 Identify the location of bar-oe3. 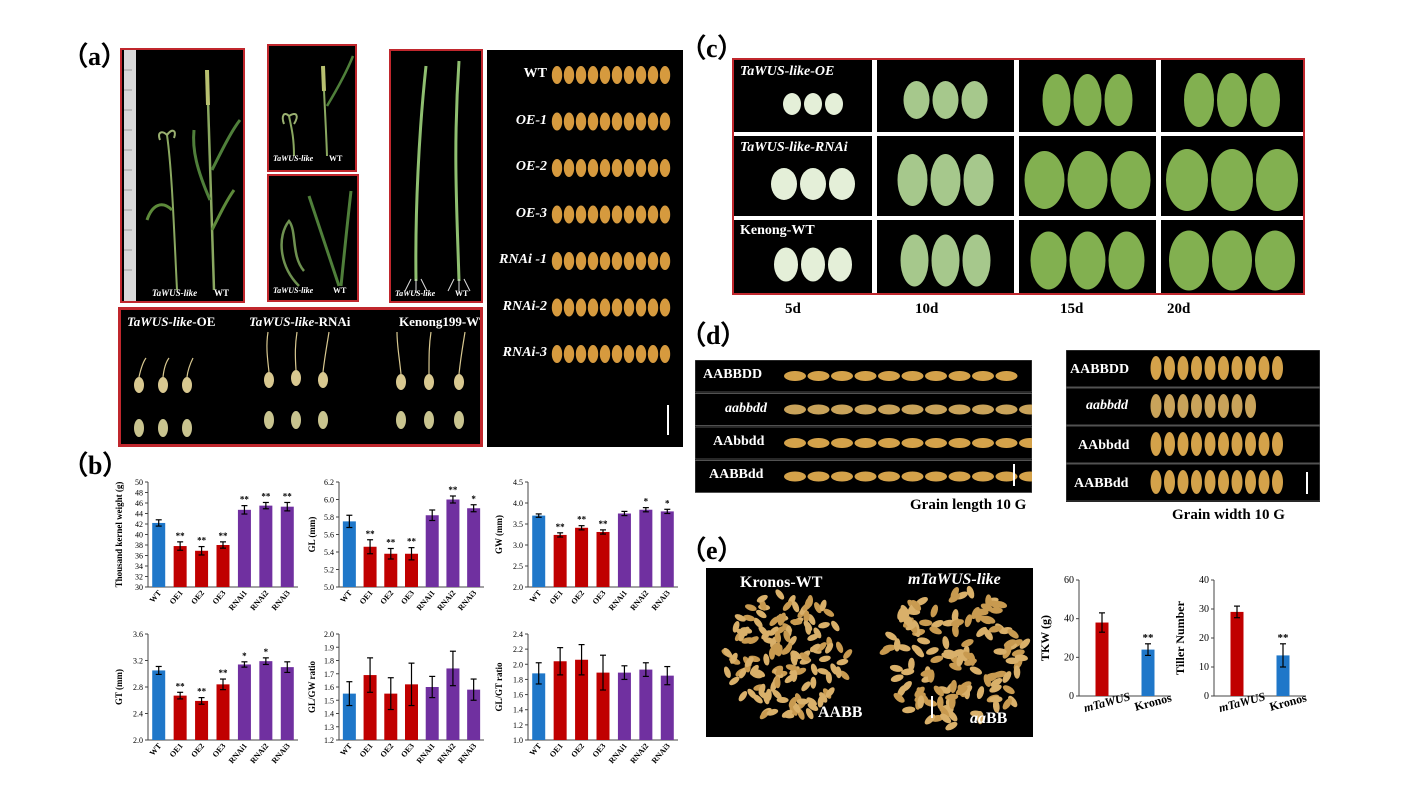
(223, 566).